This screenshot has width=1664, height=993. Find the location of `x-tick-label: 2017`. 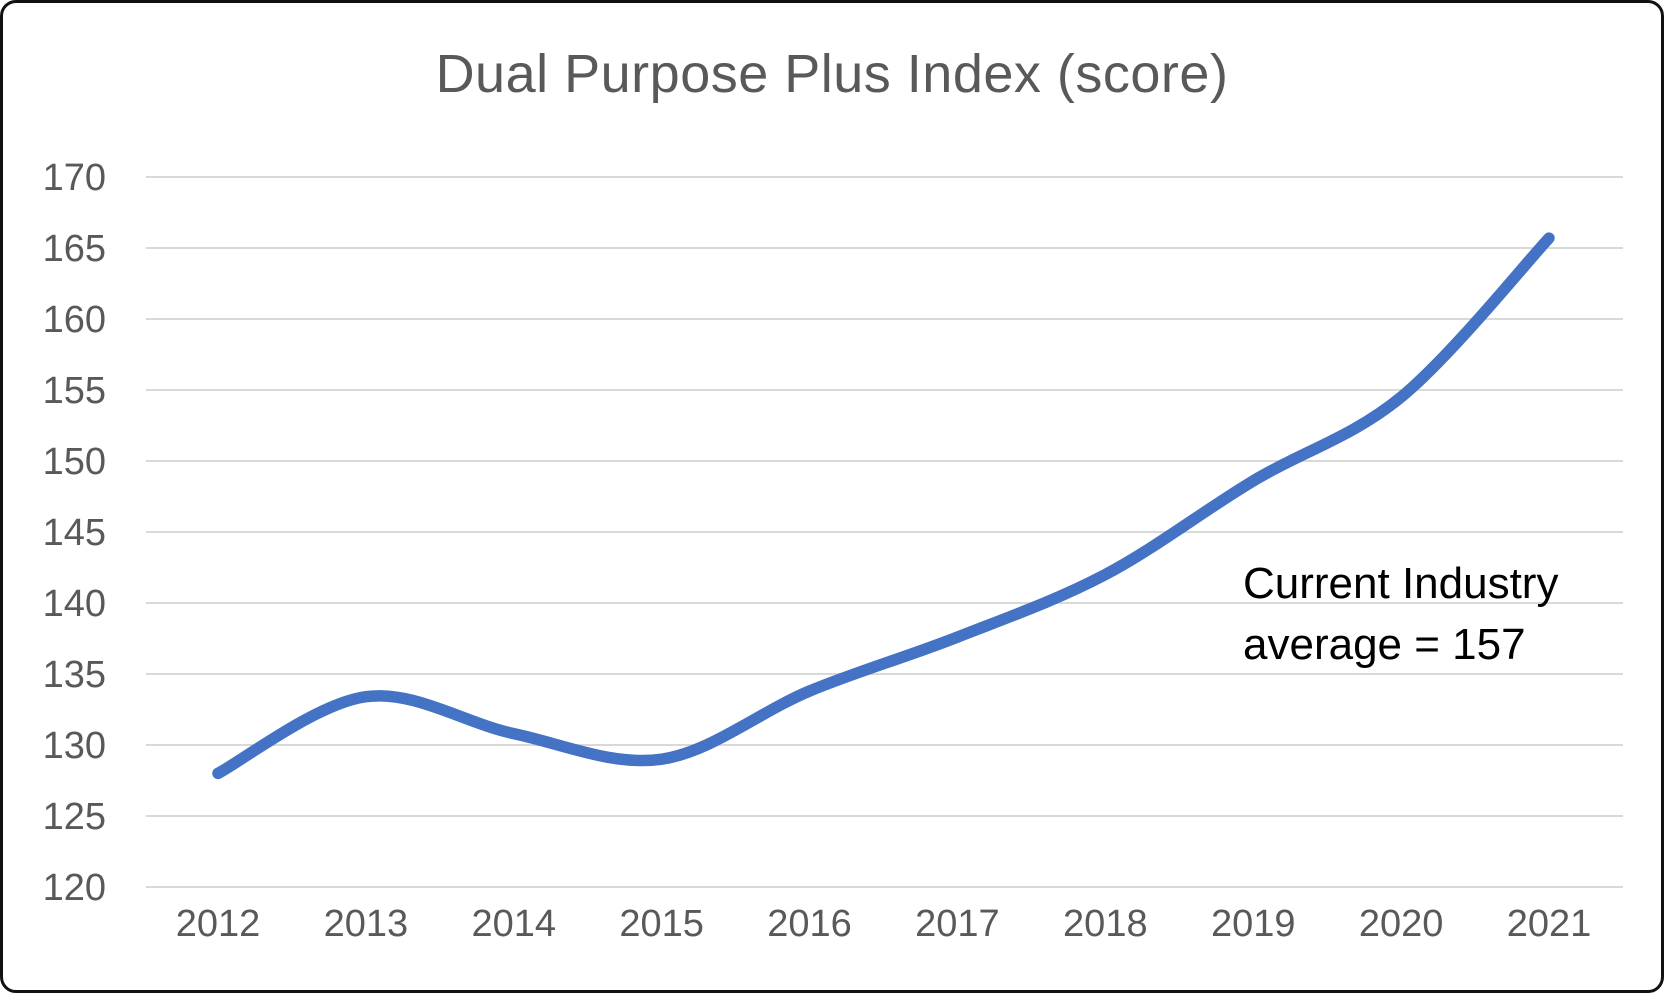

x-tick-label: 2017 is located at coordinates (957, 924).